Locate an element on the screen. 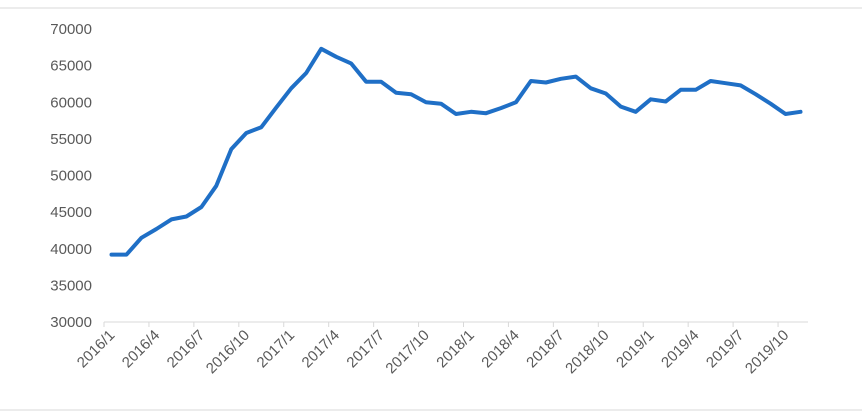 The image size is (862, 419). x-tick-label: 2017/10 is located at coordinates (408, 352).